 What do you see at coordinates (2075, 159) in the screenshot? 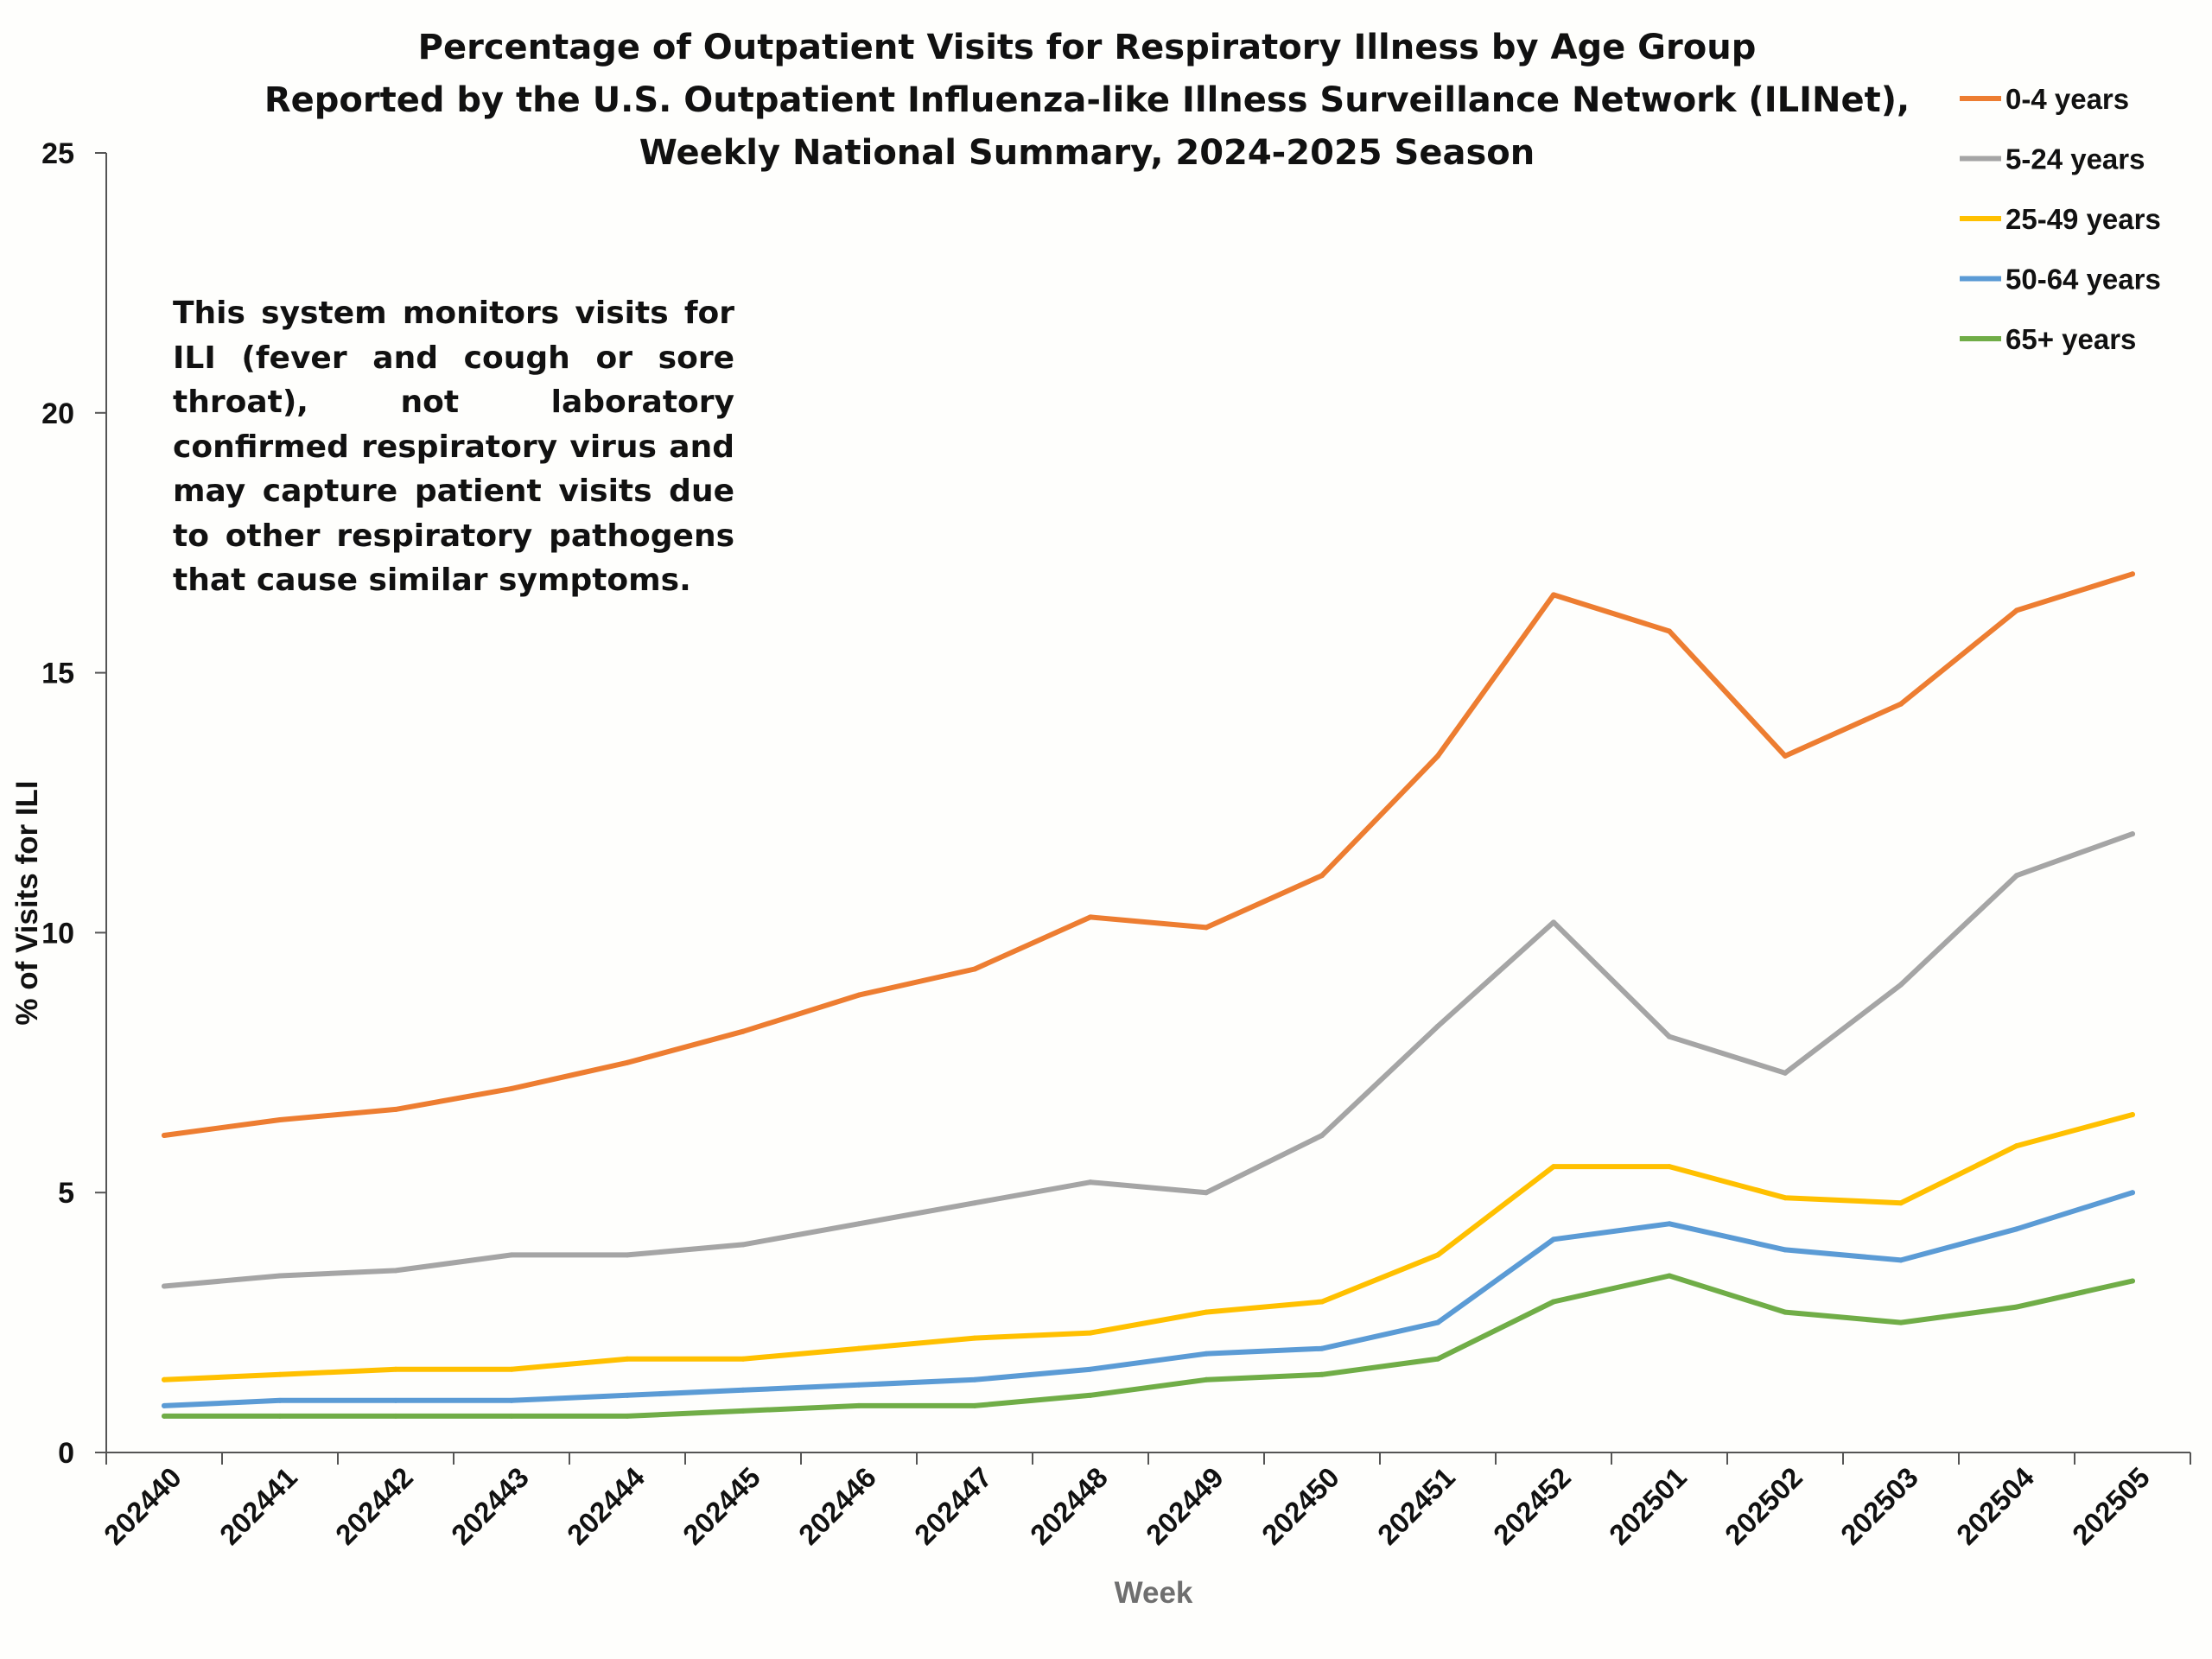
I see `legend-label: 5-24 years` at bounding box center [2075, 159].